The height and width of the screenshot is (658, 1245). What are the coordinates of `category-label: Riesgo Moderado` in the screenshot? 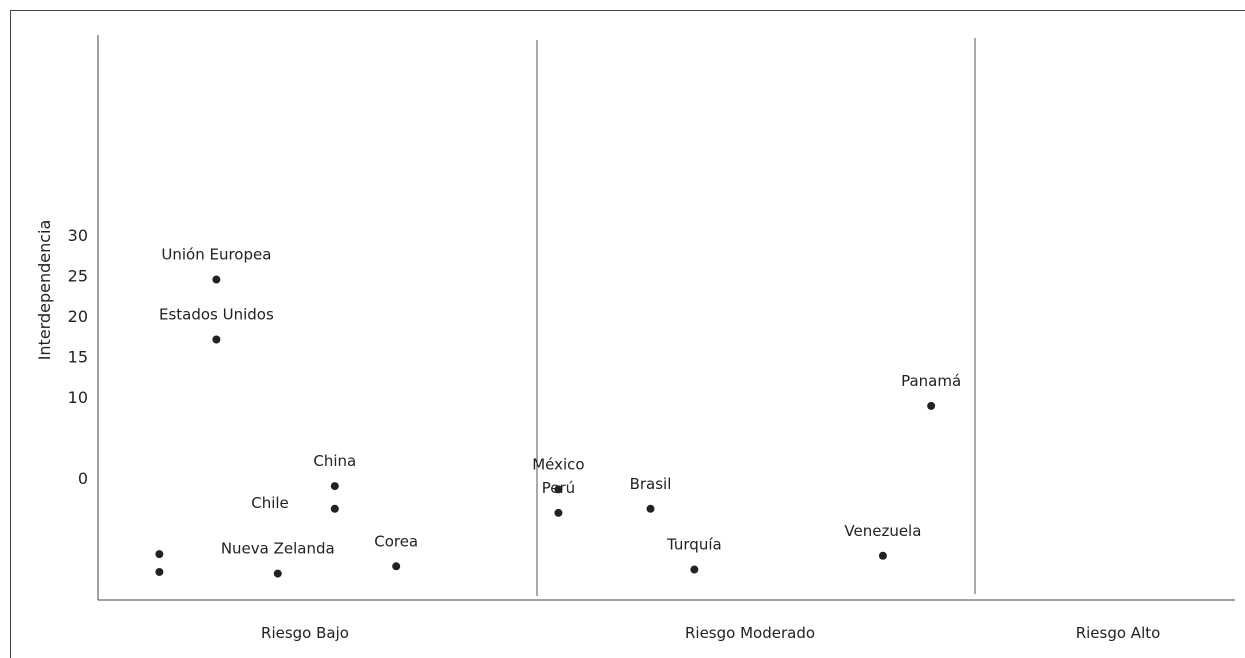 It's located at (750, 633).